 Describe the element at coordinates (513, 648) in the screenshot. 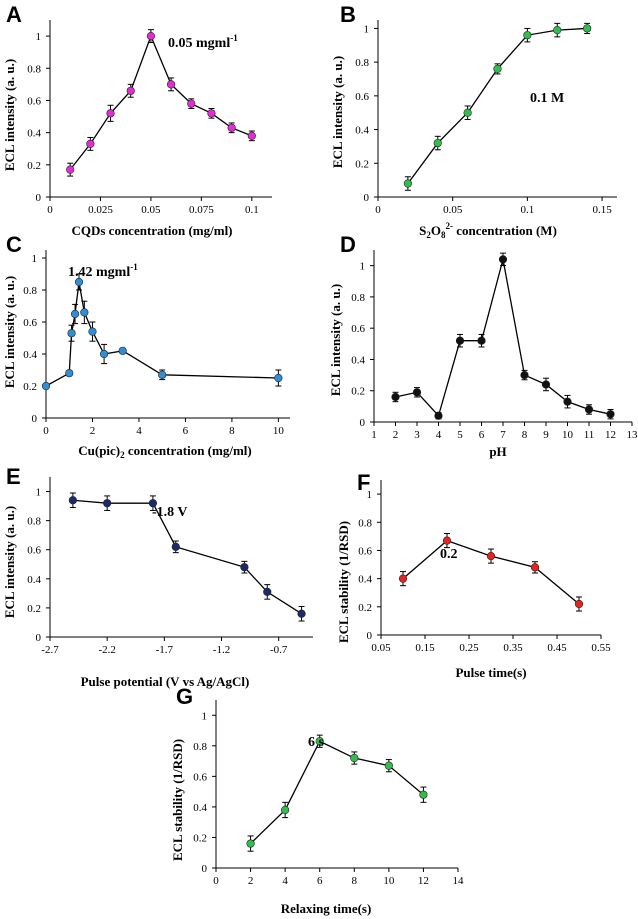

I see `panel-f-x-tick-label: 0.35` at that location.